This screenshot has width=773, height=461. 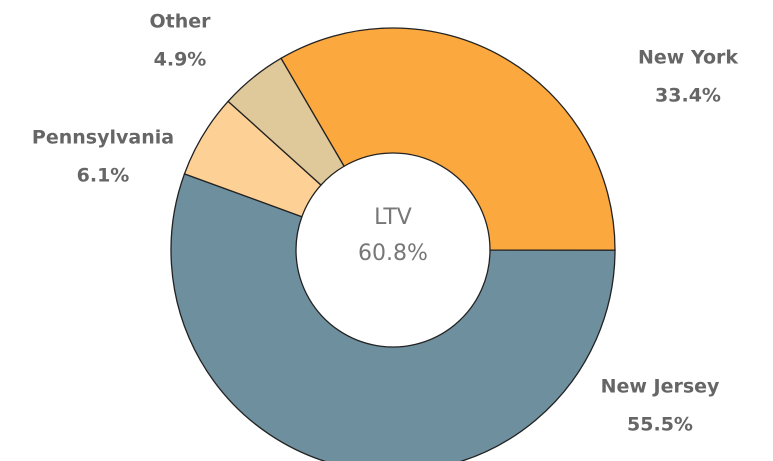 What do you see at coordinates (660, 387) in the screenshot?
I see `slice-name: New Jersey` at bounding box center [660, 387].